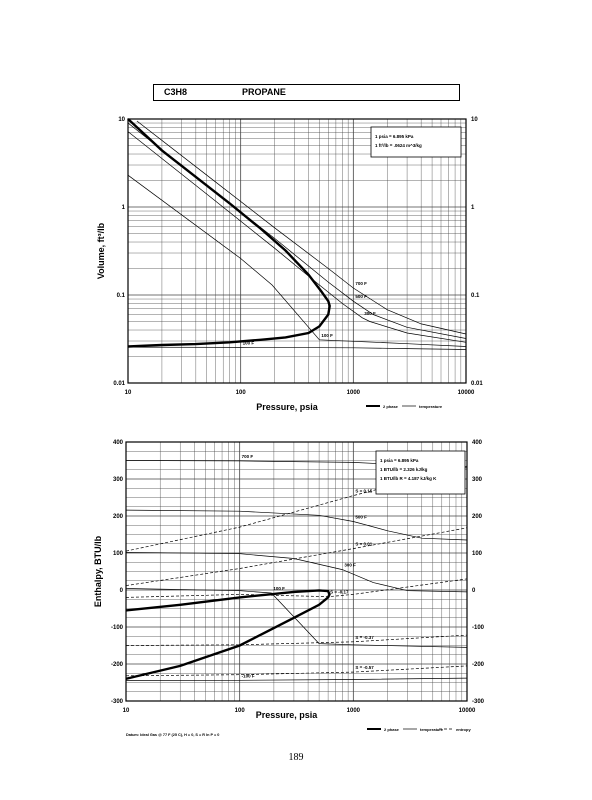 This screenshot has width=592, height=800. Describe the element at coordinates (431, 406) in the screenshot. I see `chart1-legend-label: temperature` at that location.